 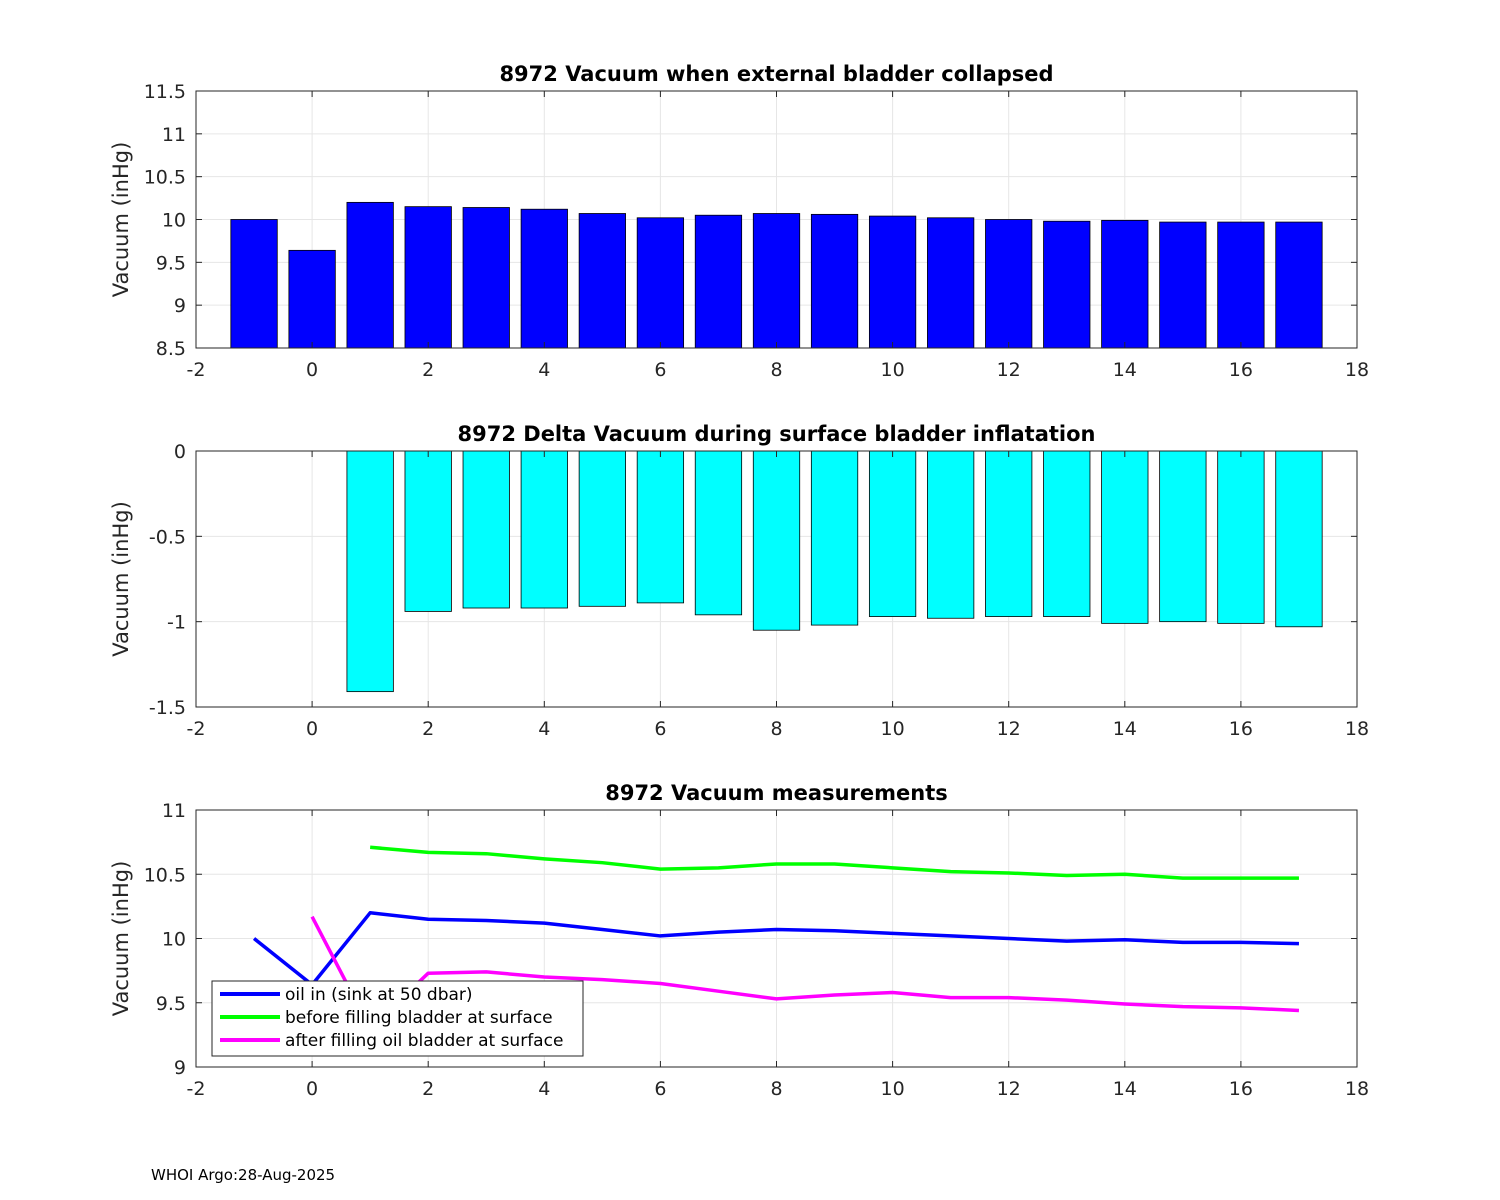 I want to click on legend-label: after filling oil bladder at surface, so click(x=424, y=1041).